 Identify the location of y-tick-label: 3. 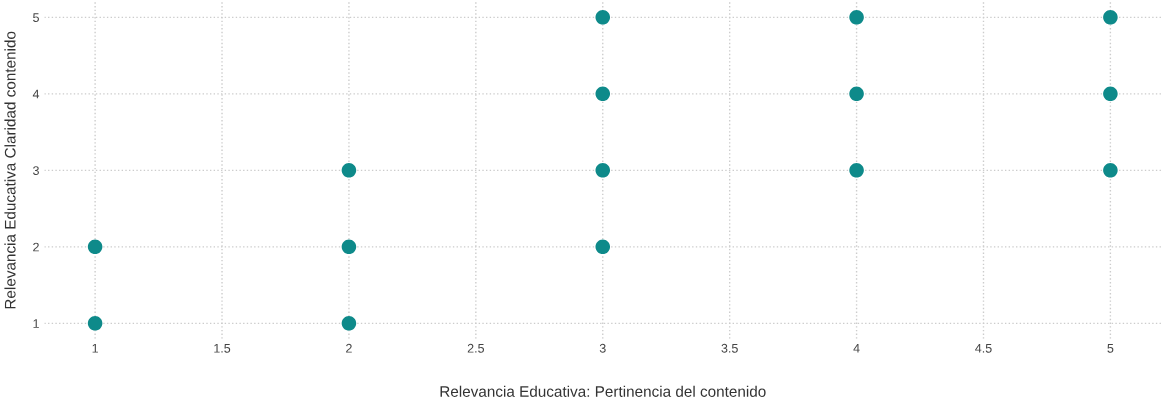
(36, 170).